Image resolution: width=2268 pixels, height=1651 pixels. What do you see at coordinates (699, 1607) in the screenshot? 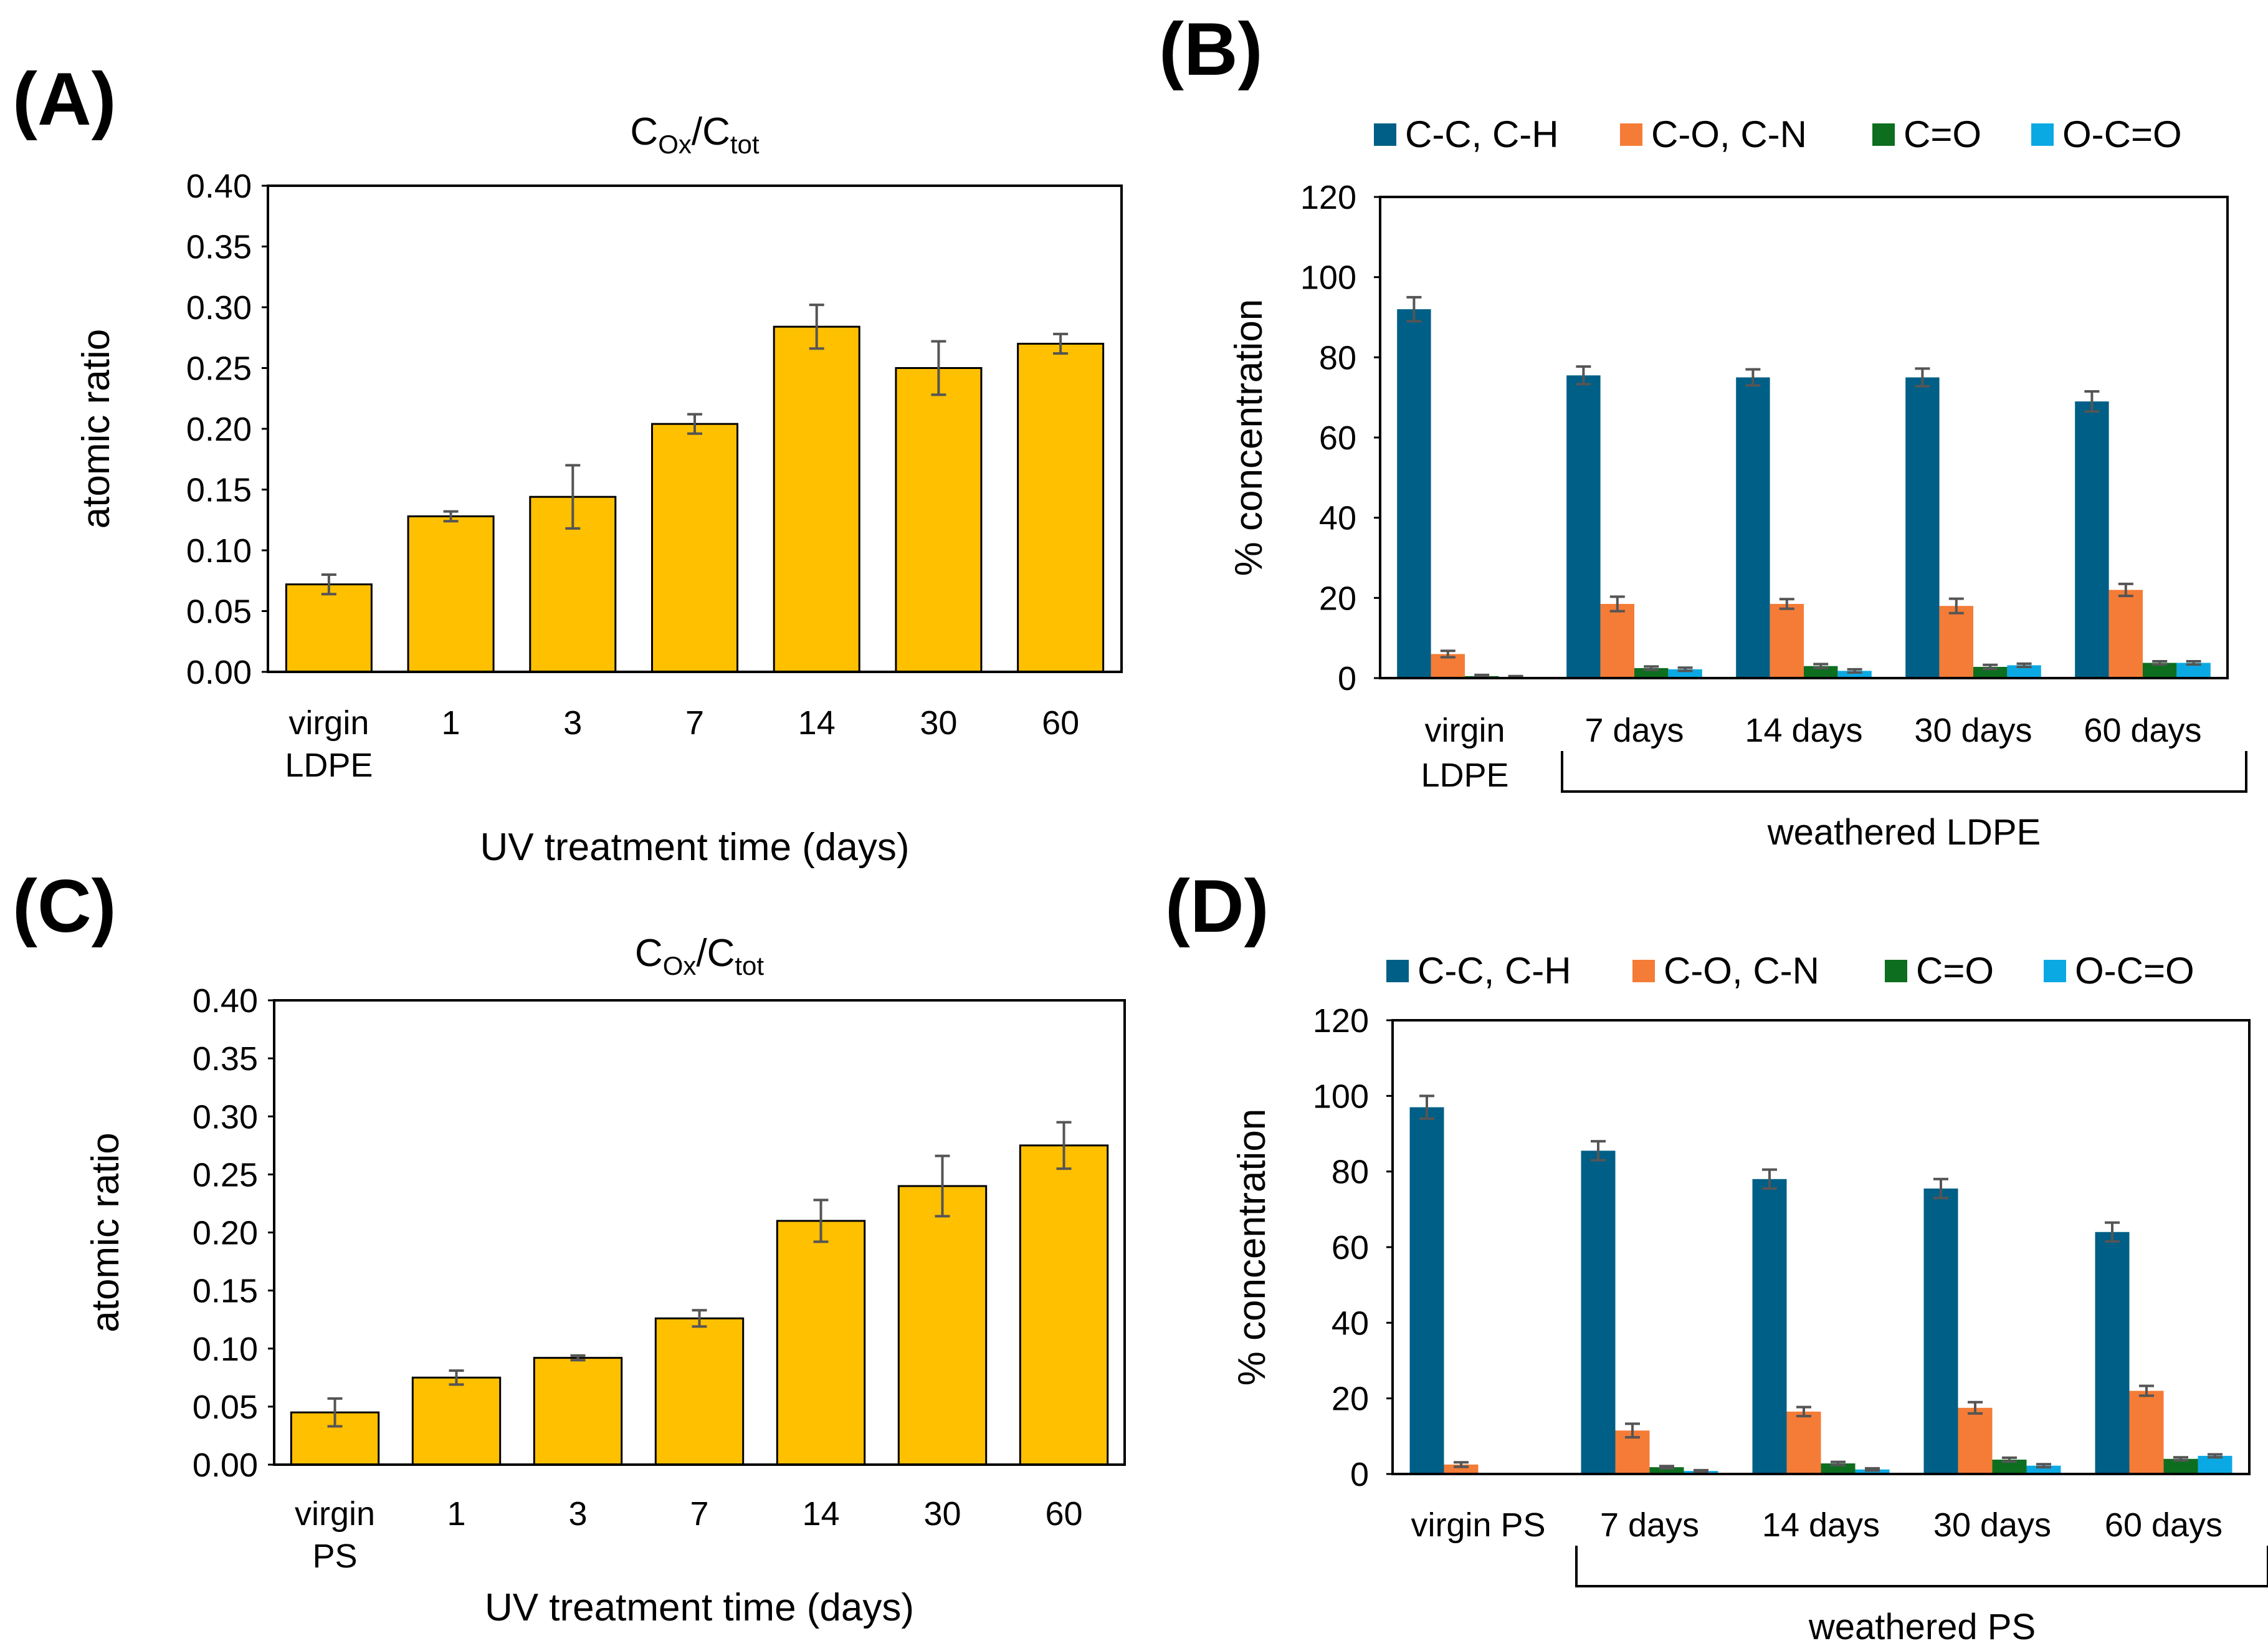
I see `x-axis-title: UV treatment time (days)` at bounding box center [699, 1607].